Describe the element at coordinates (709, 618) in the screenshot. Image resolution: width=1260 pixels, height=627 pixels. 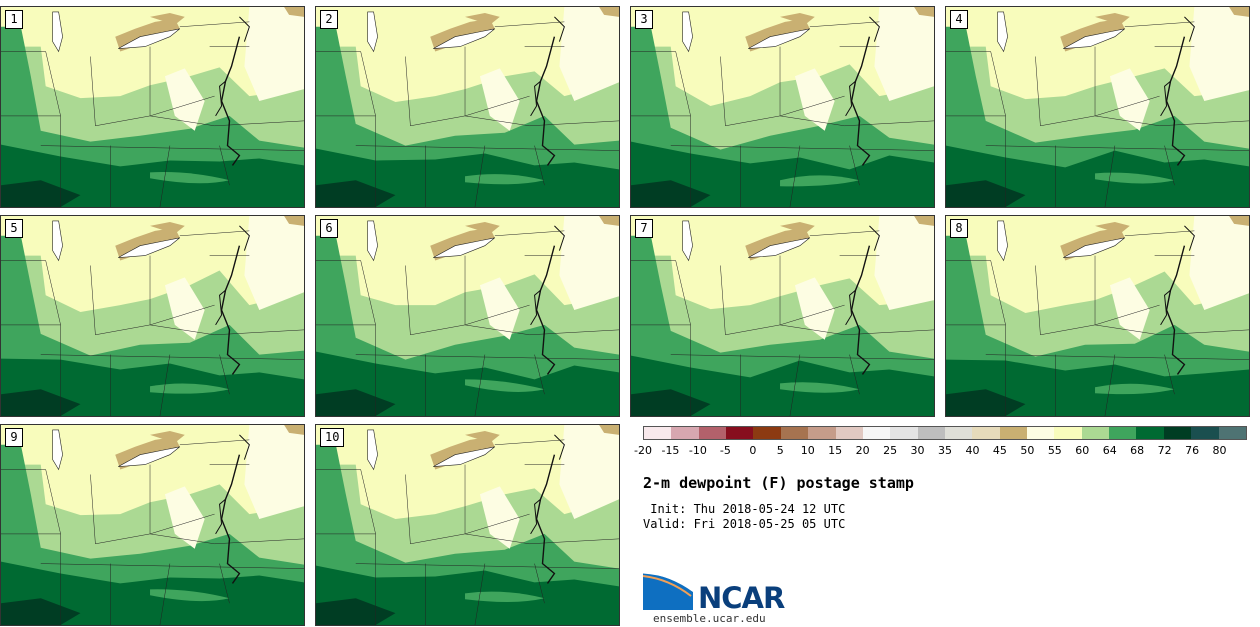
I see `ncar-url: ensemble.ucar.edu` at that location.